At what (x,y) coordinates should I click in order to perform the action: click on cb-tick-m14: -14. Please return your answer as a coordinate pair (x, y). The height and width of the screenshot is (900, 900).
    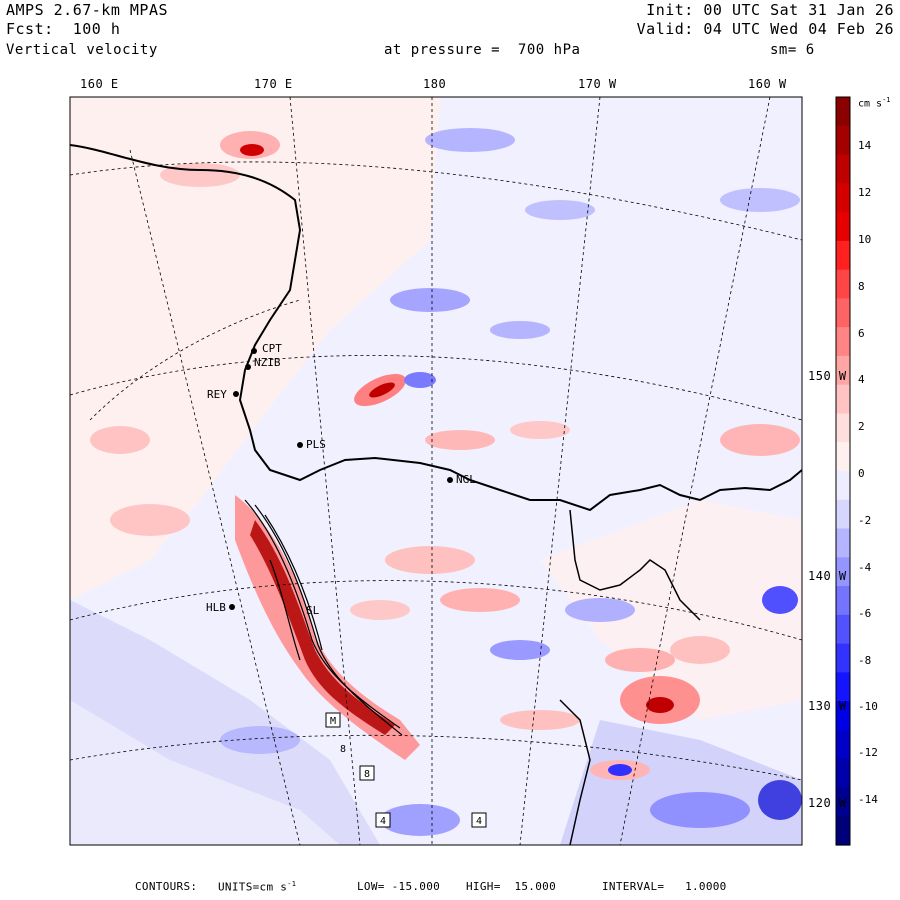
    Looking at the image, I should click on (868, 799).